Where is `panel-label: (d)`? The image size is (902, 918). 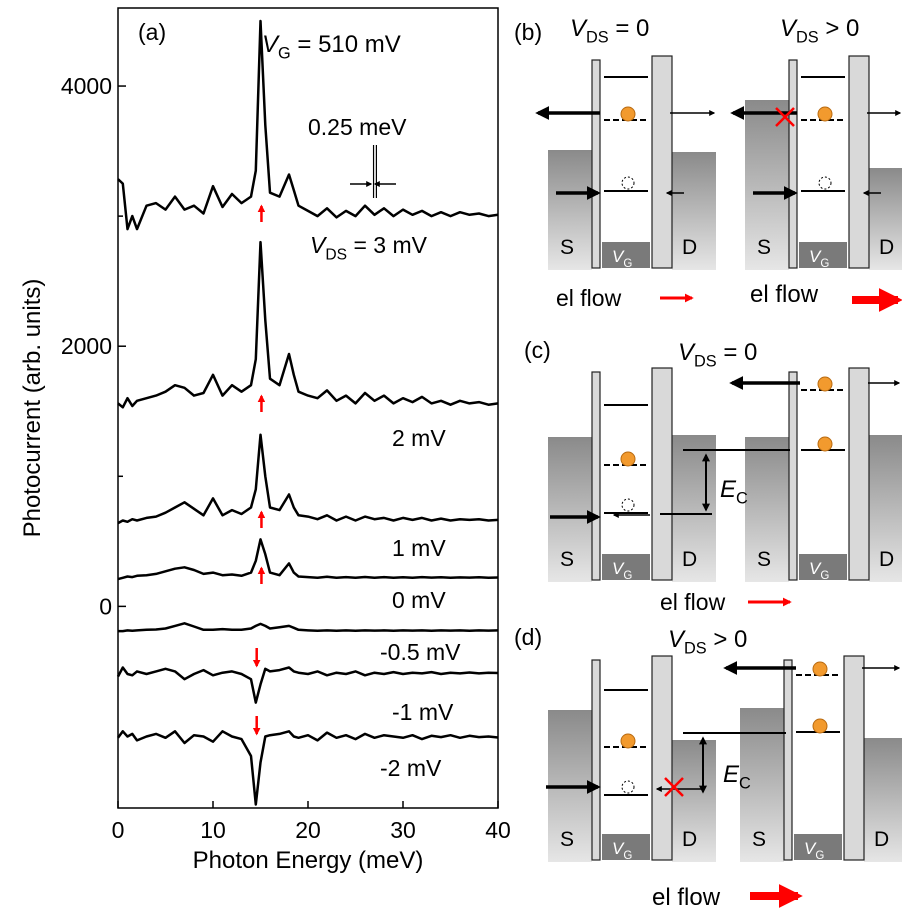 panel-label: (d) is located at coordinates (528, 637).